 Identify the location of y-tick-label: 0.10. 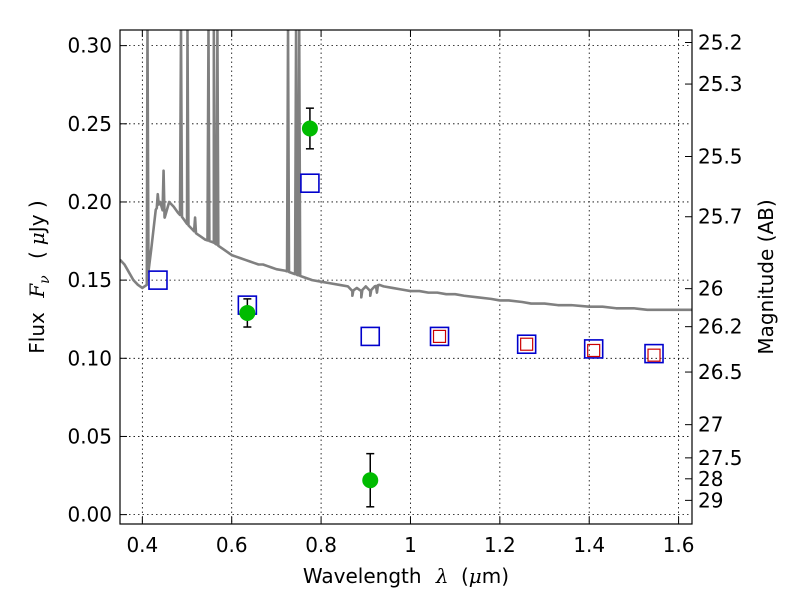
(89, 358).